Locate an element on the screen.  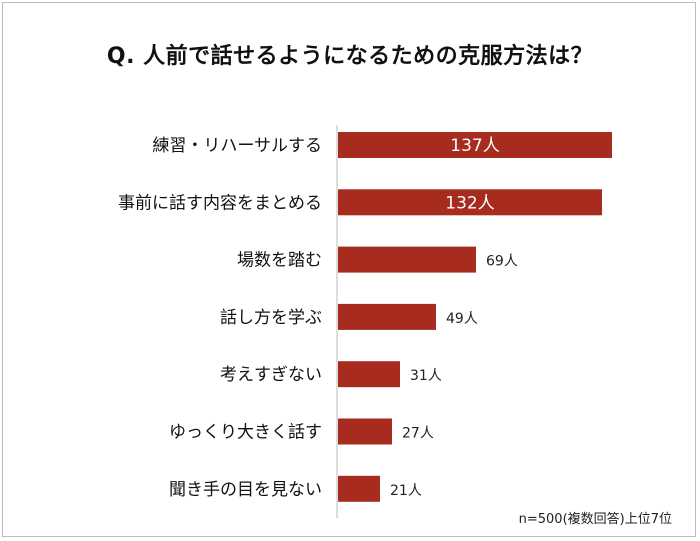
category-label: 練習・リハーサルする is located at coordinates (237, 146).